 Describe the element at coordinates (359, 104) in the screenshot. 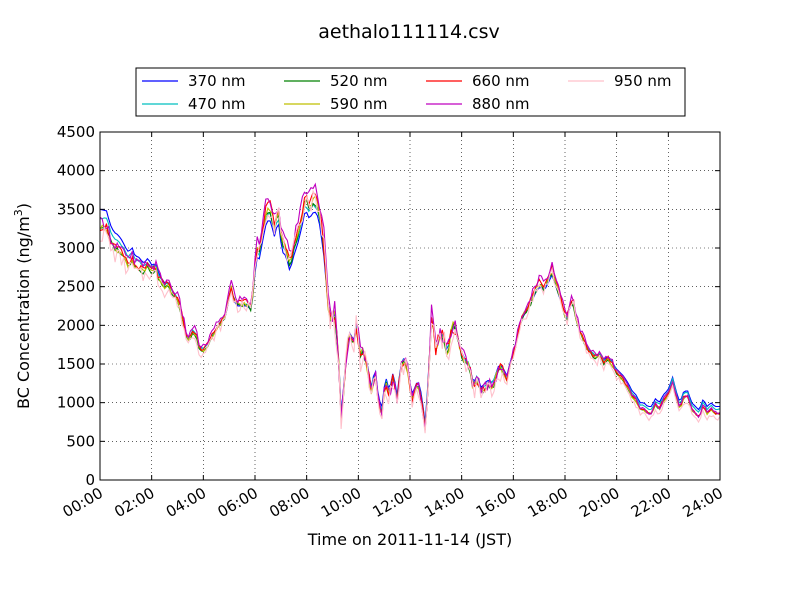

I see `legend-label: 590 nm` at that location.